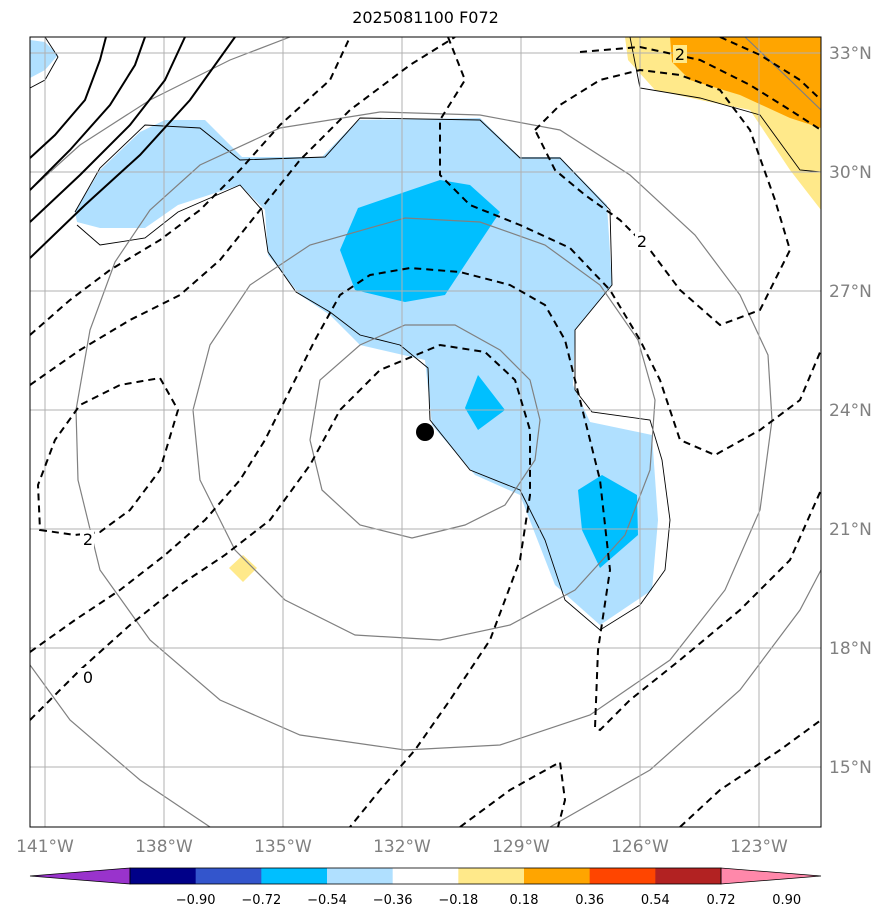 The image size is (891, 924). I want to click on lon-tick-label: 135°W, so click(283, 847).